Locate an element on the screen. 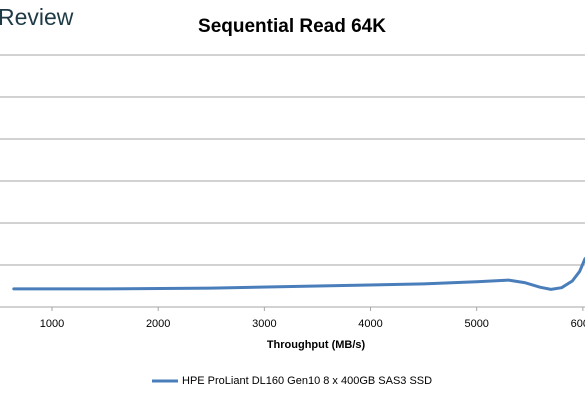 The image size is (585, 401). x-tick-label: 6000 is located at coordinates (578, 324).